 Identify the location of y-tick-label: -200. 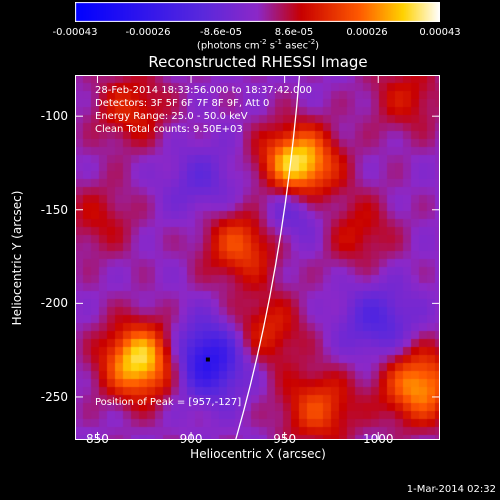
(54, 303).